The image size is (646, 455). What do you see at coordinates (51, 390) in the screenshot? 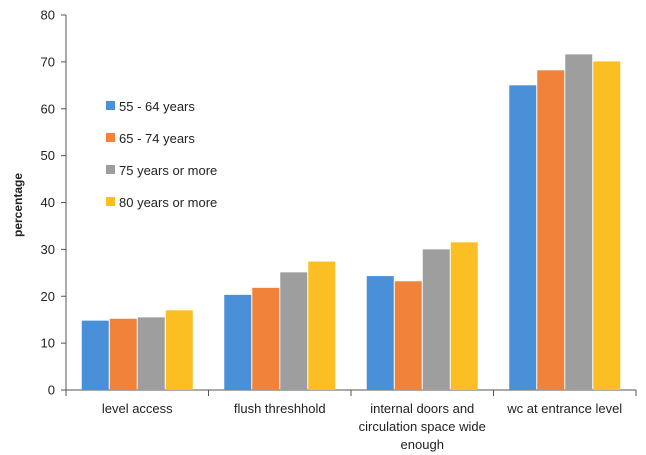
I see `y-tick-label: 0` at bounding box center [51, 390].